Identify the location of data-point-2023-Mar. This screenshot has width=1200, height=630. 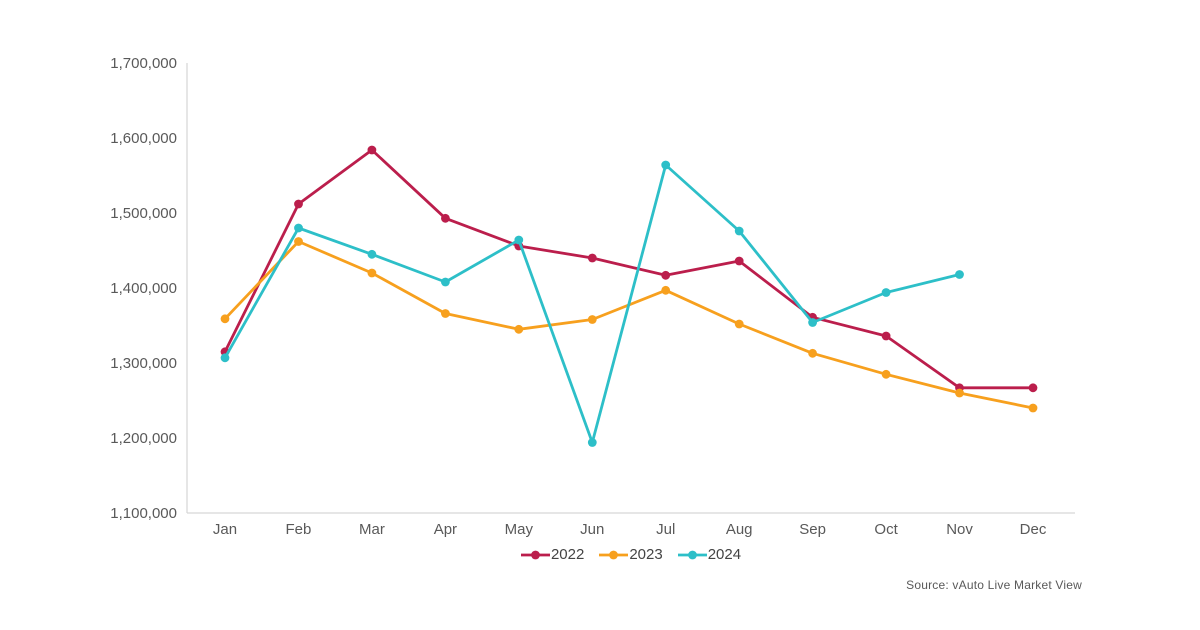
(372, 273).